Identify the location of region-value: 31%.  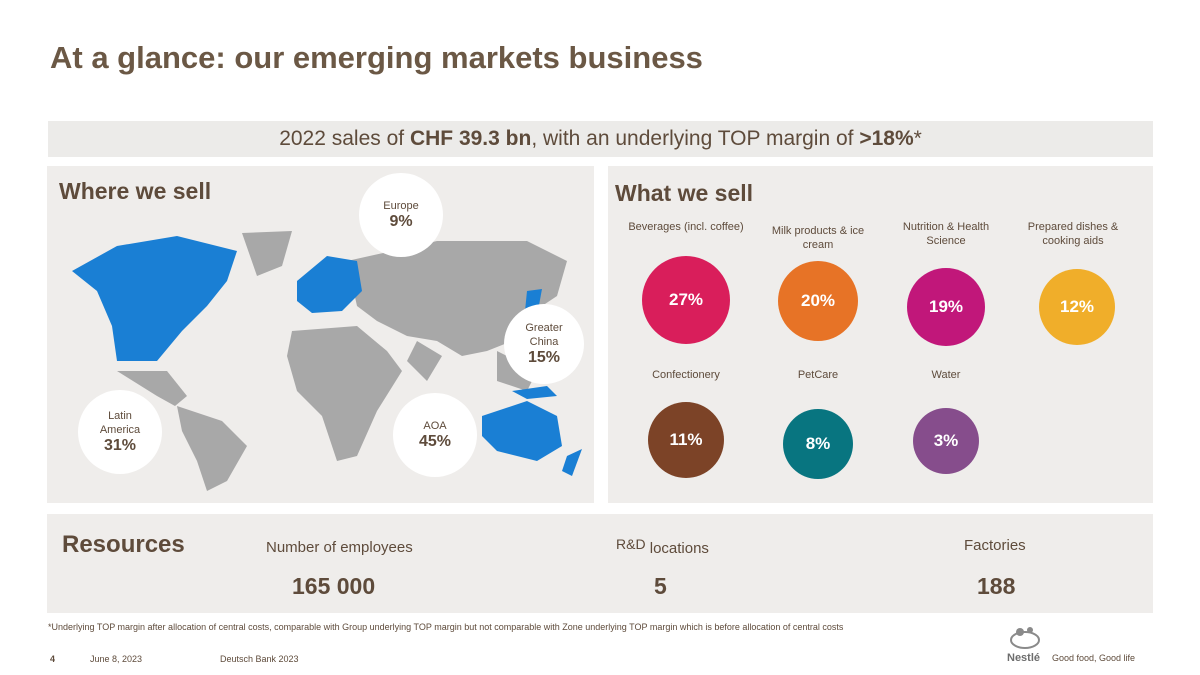
(120, 445).